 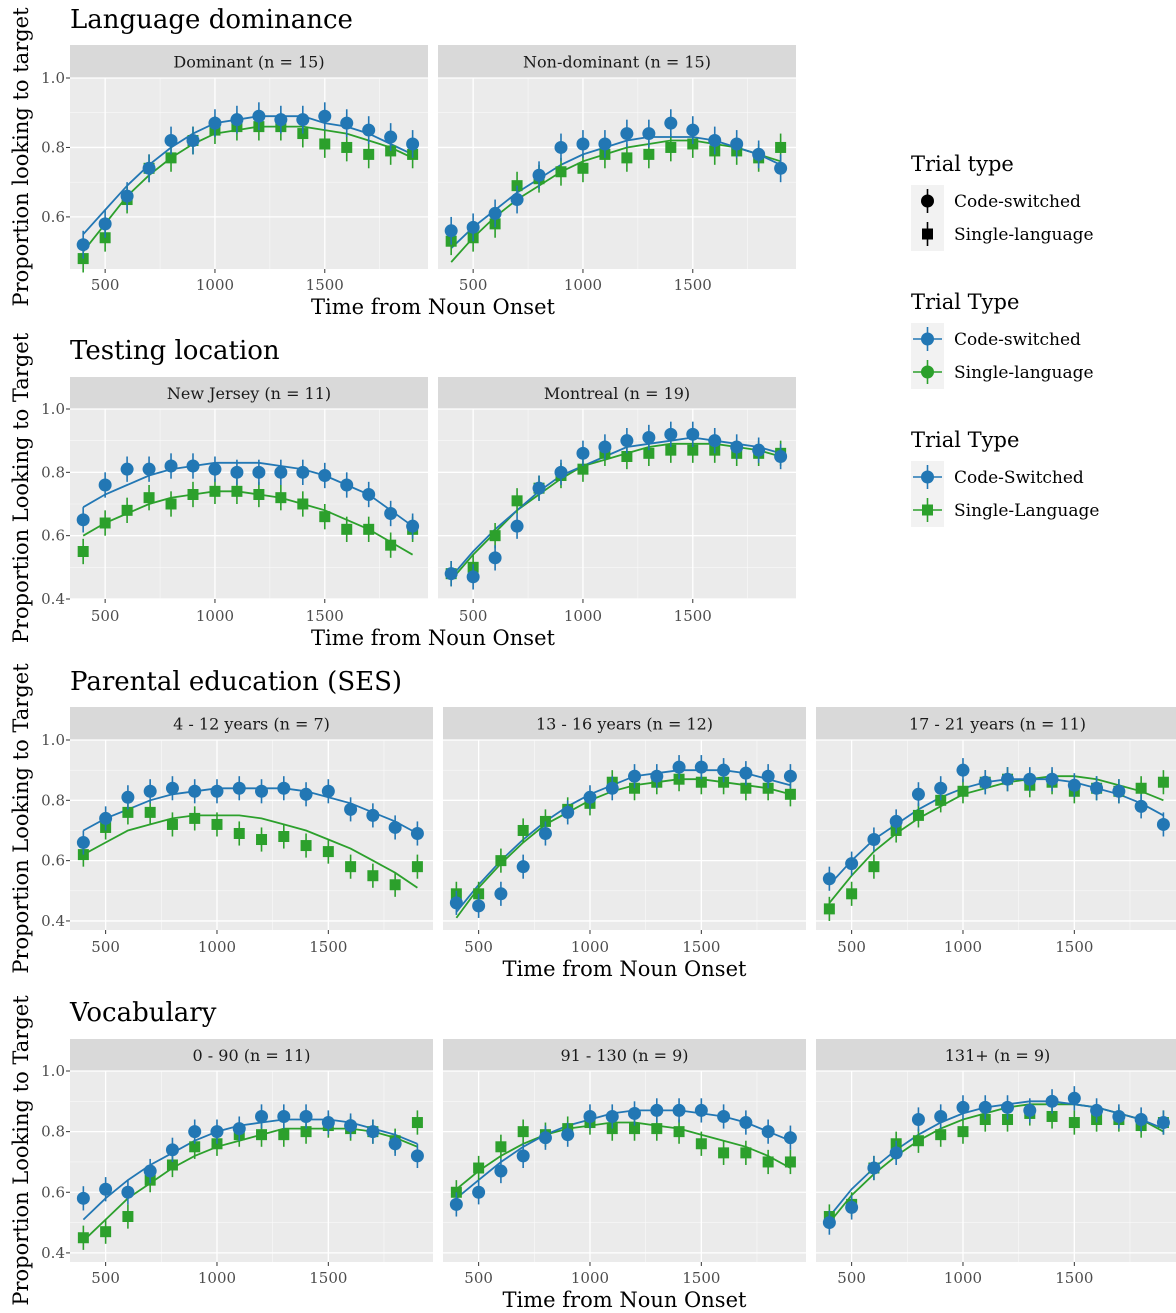 I want to click on facet-label: 0 - 90 (n = 11), so click(x=252, y=1055).